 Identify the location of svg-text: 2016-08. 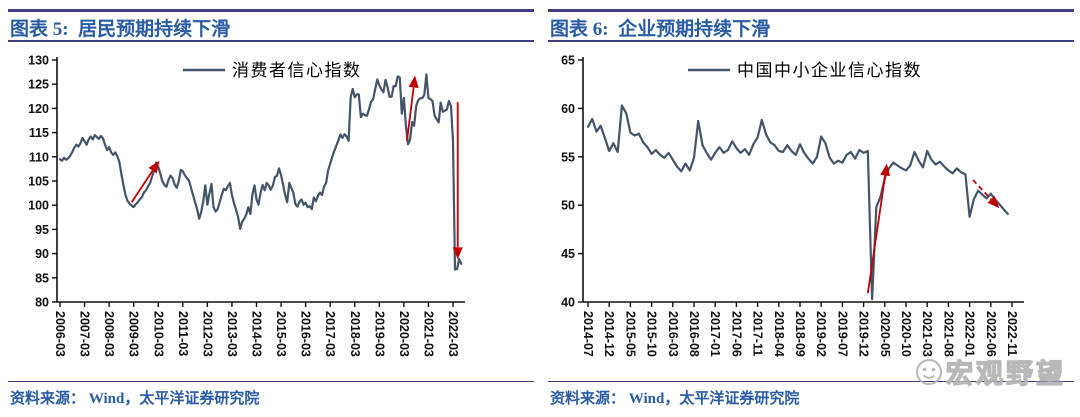
(694, 334).